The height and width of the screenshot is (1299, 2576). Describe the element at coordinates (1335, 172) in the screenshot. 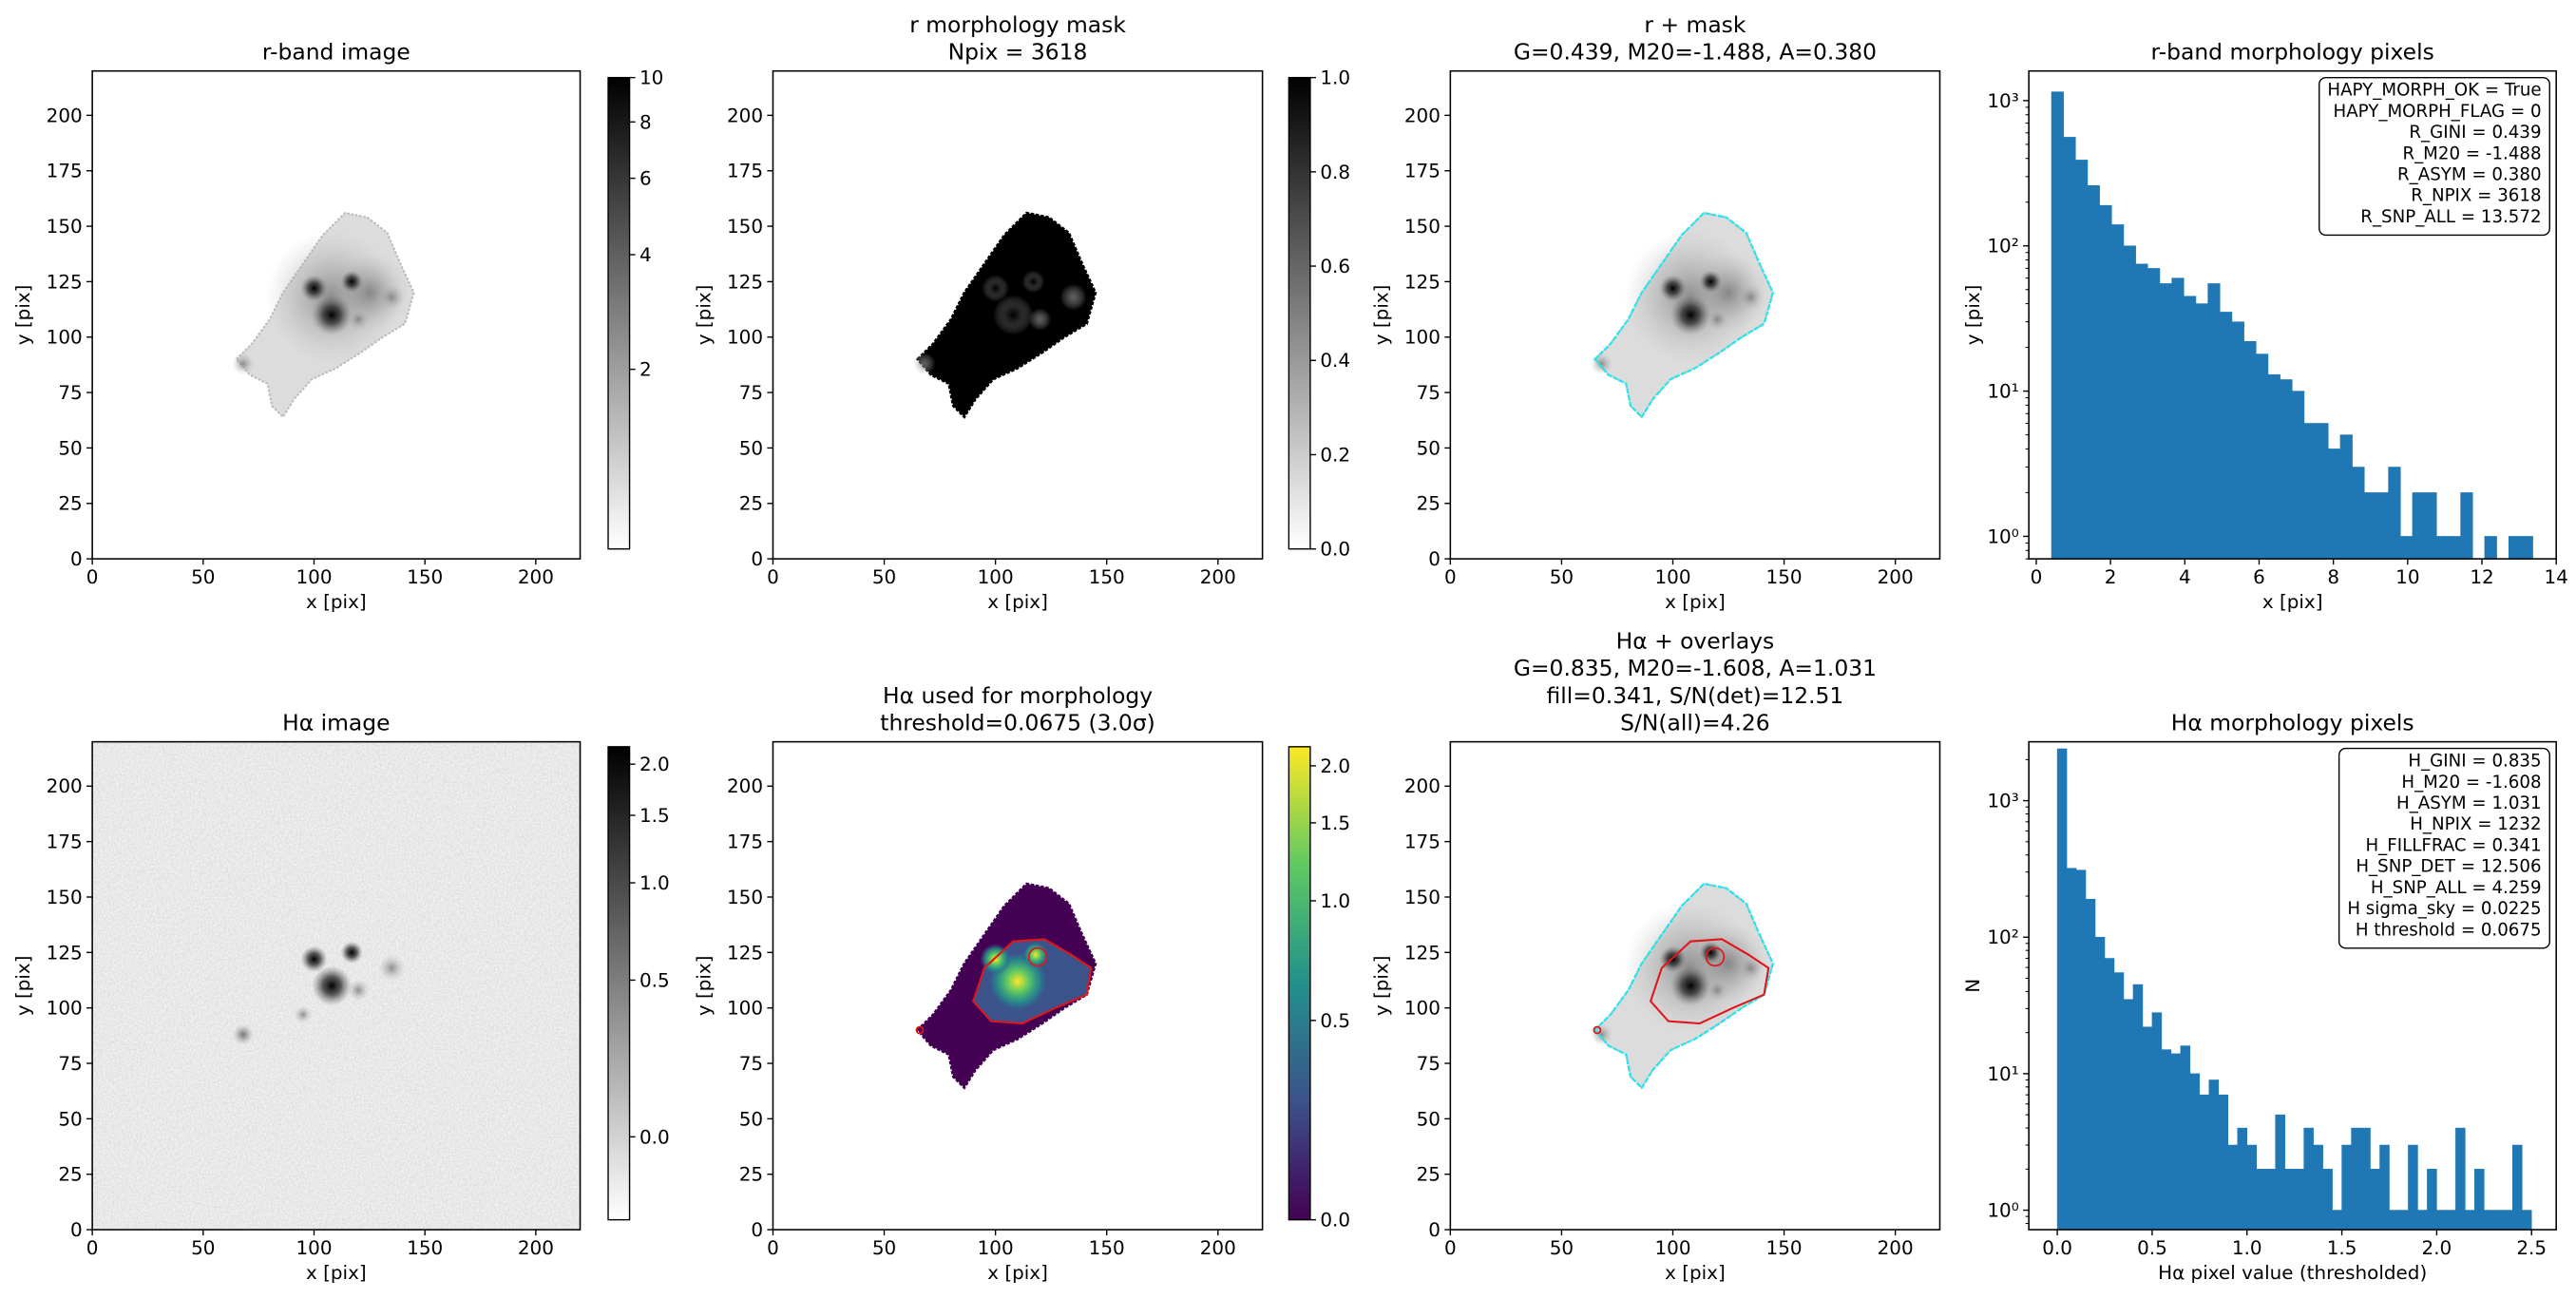

I see `colorbar-tick-label: 0.8` at that location.